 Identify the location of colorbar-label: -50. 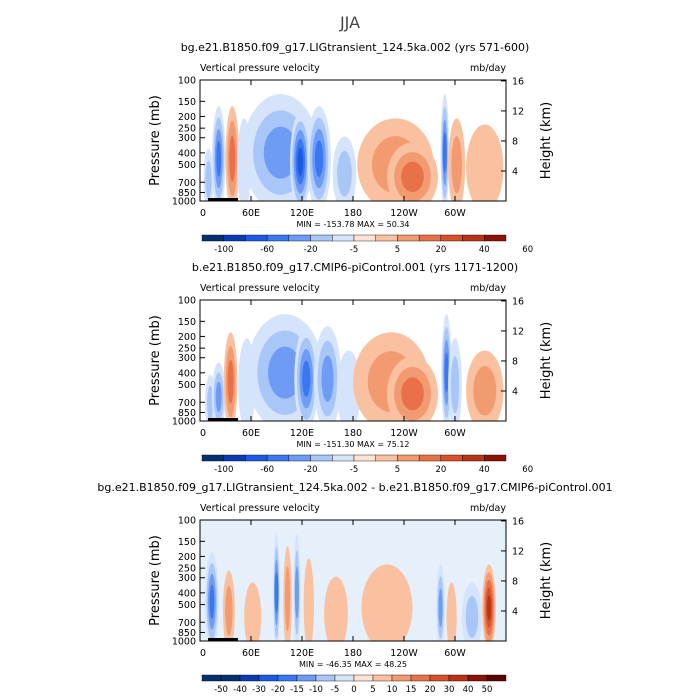
(221, 690).